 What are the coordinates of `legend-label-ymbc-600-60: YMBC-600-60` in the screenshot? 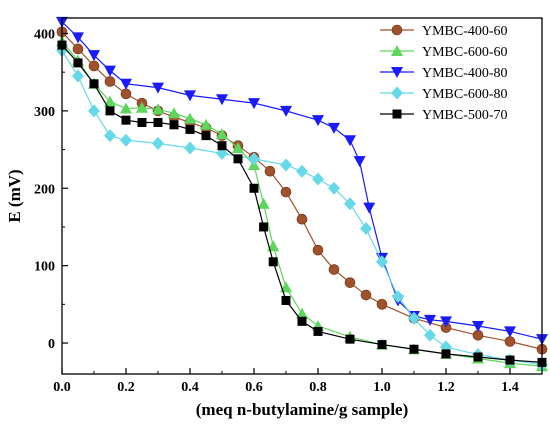 It's located at (465, 52).